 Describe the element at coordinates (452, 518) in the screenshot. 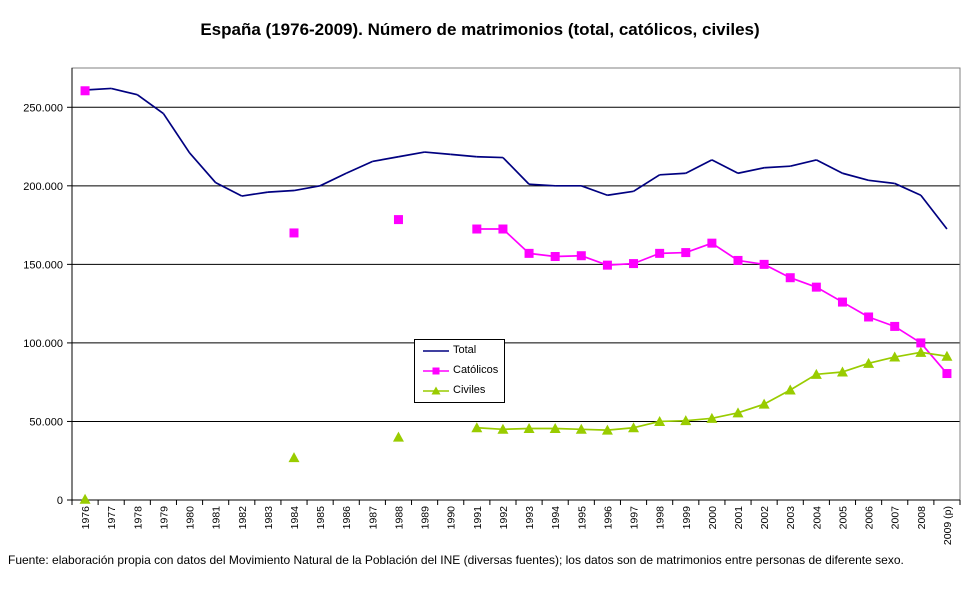

I see `x-tick-label: 1990` at that location.